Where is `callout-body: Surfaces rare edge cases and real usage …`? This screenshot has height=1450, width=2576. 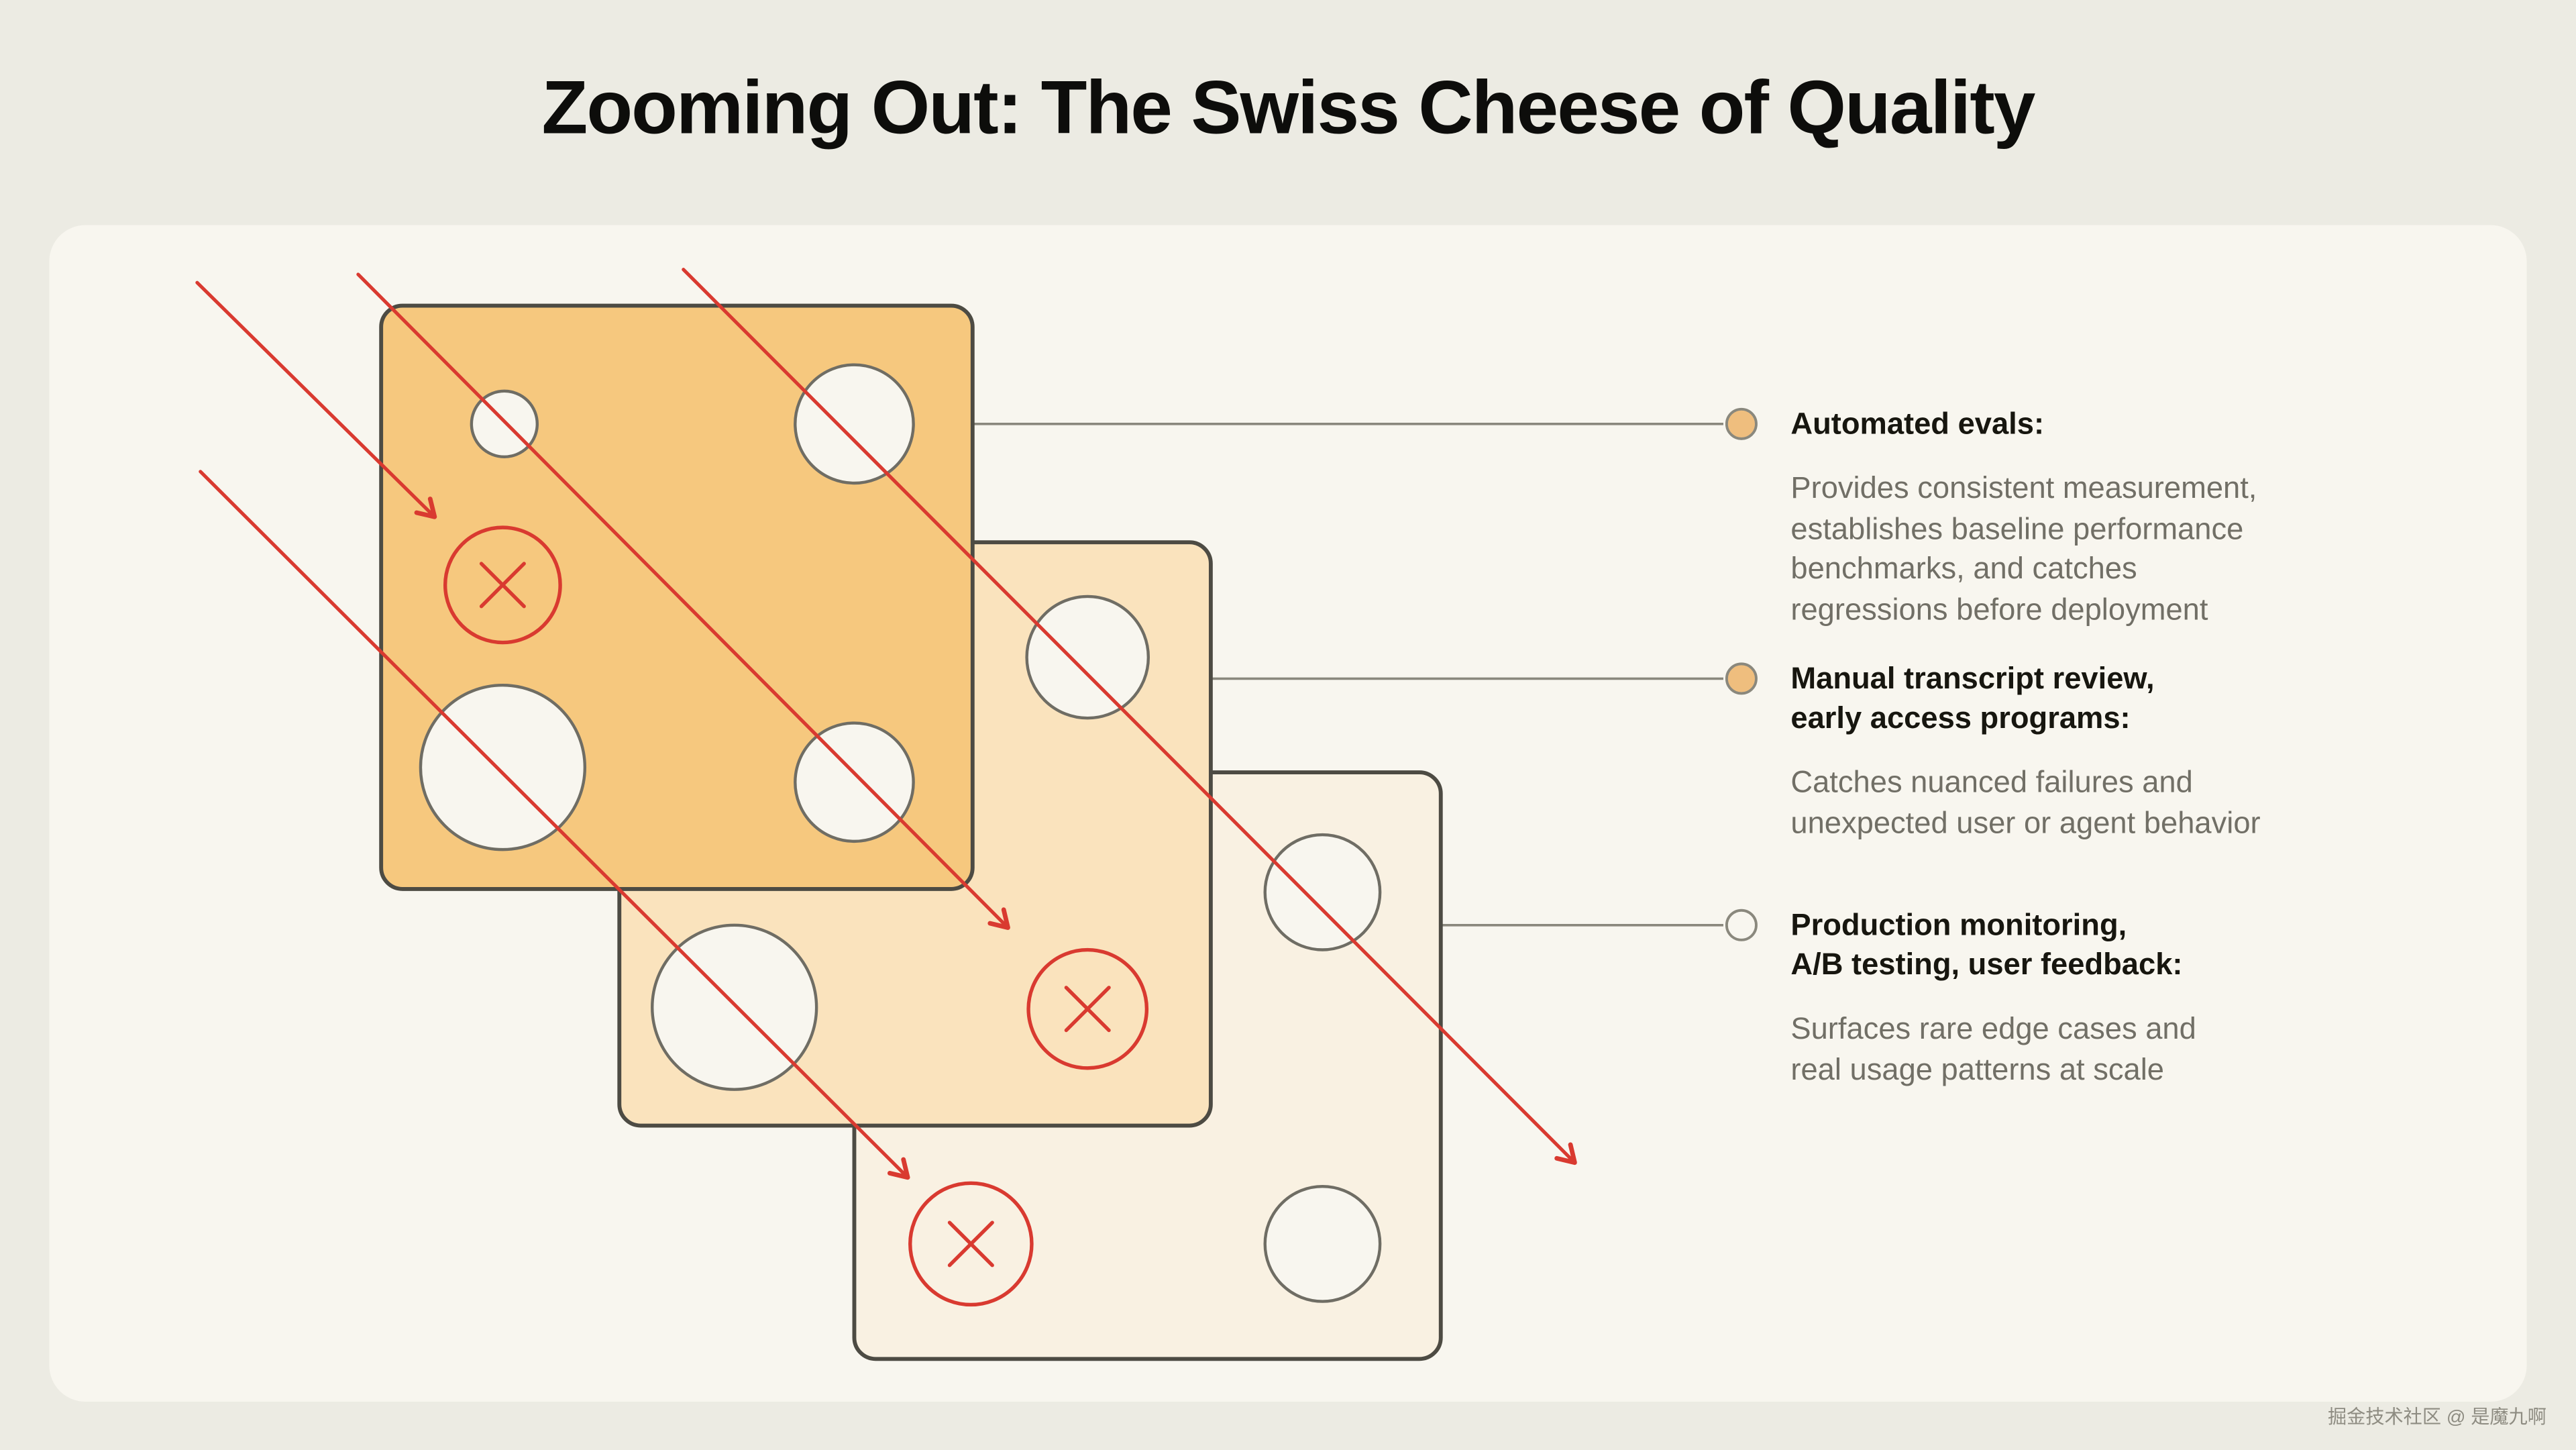 callout-body: Surfaces rare edge cases and real usage … is located at coordinates (1993, 1048).